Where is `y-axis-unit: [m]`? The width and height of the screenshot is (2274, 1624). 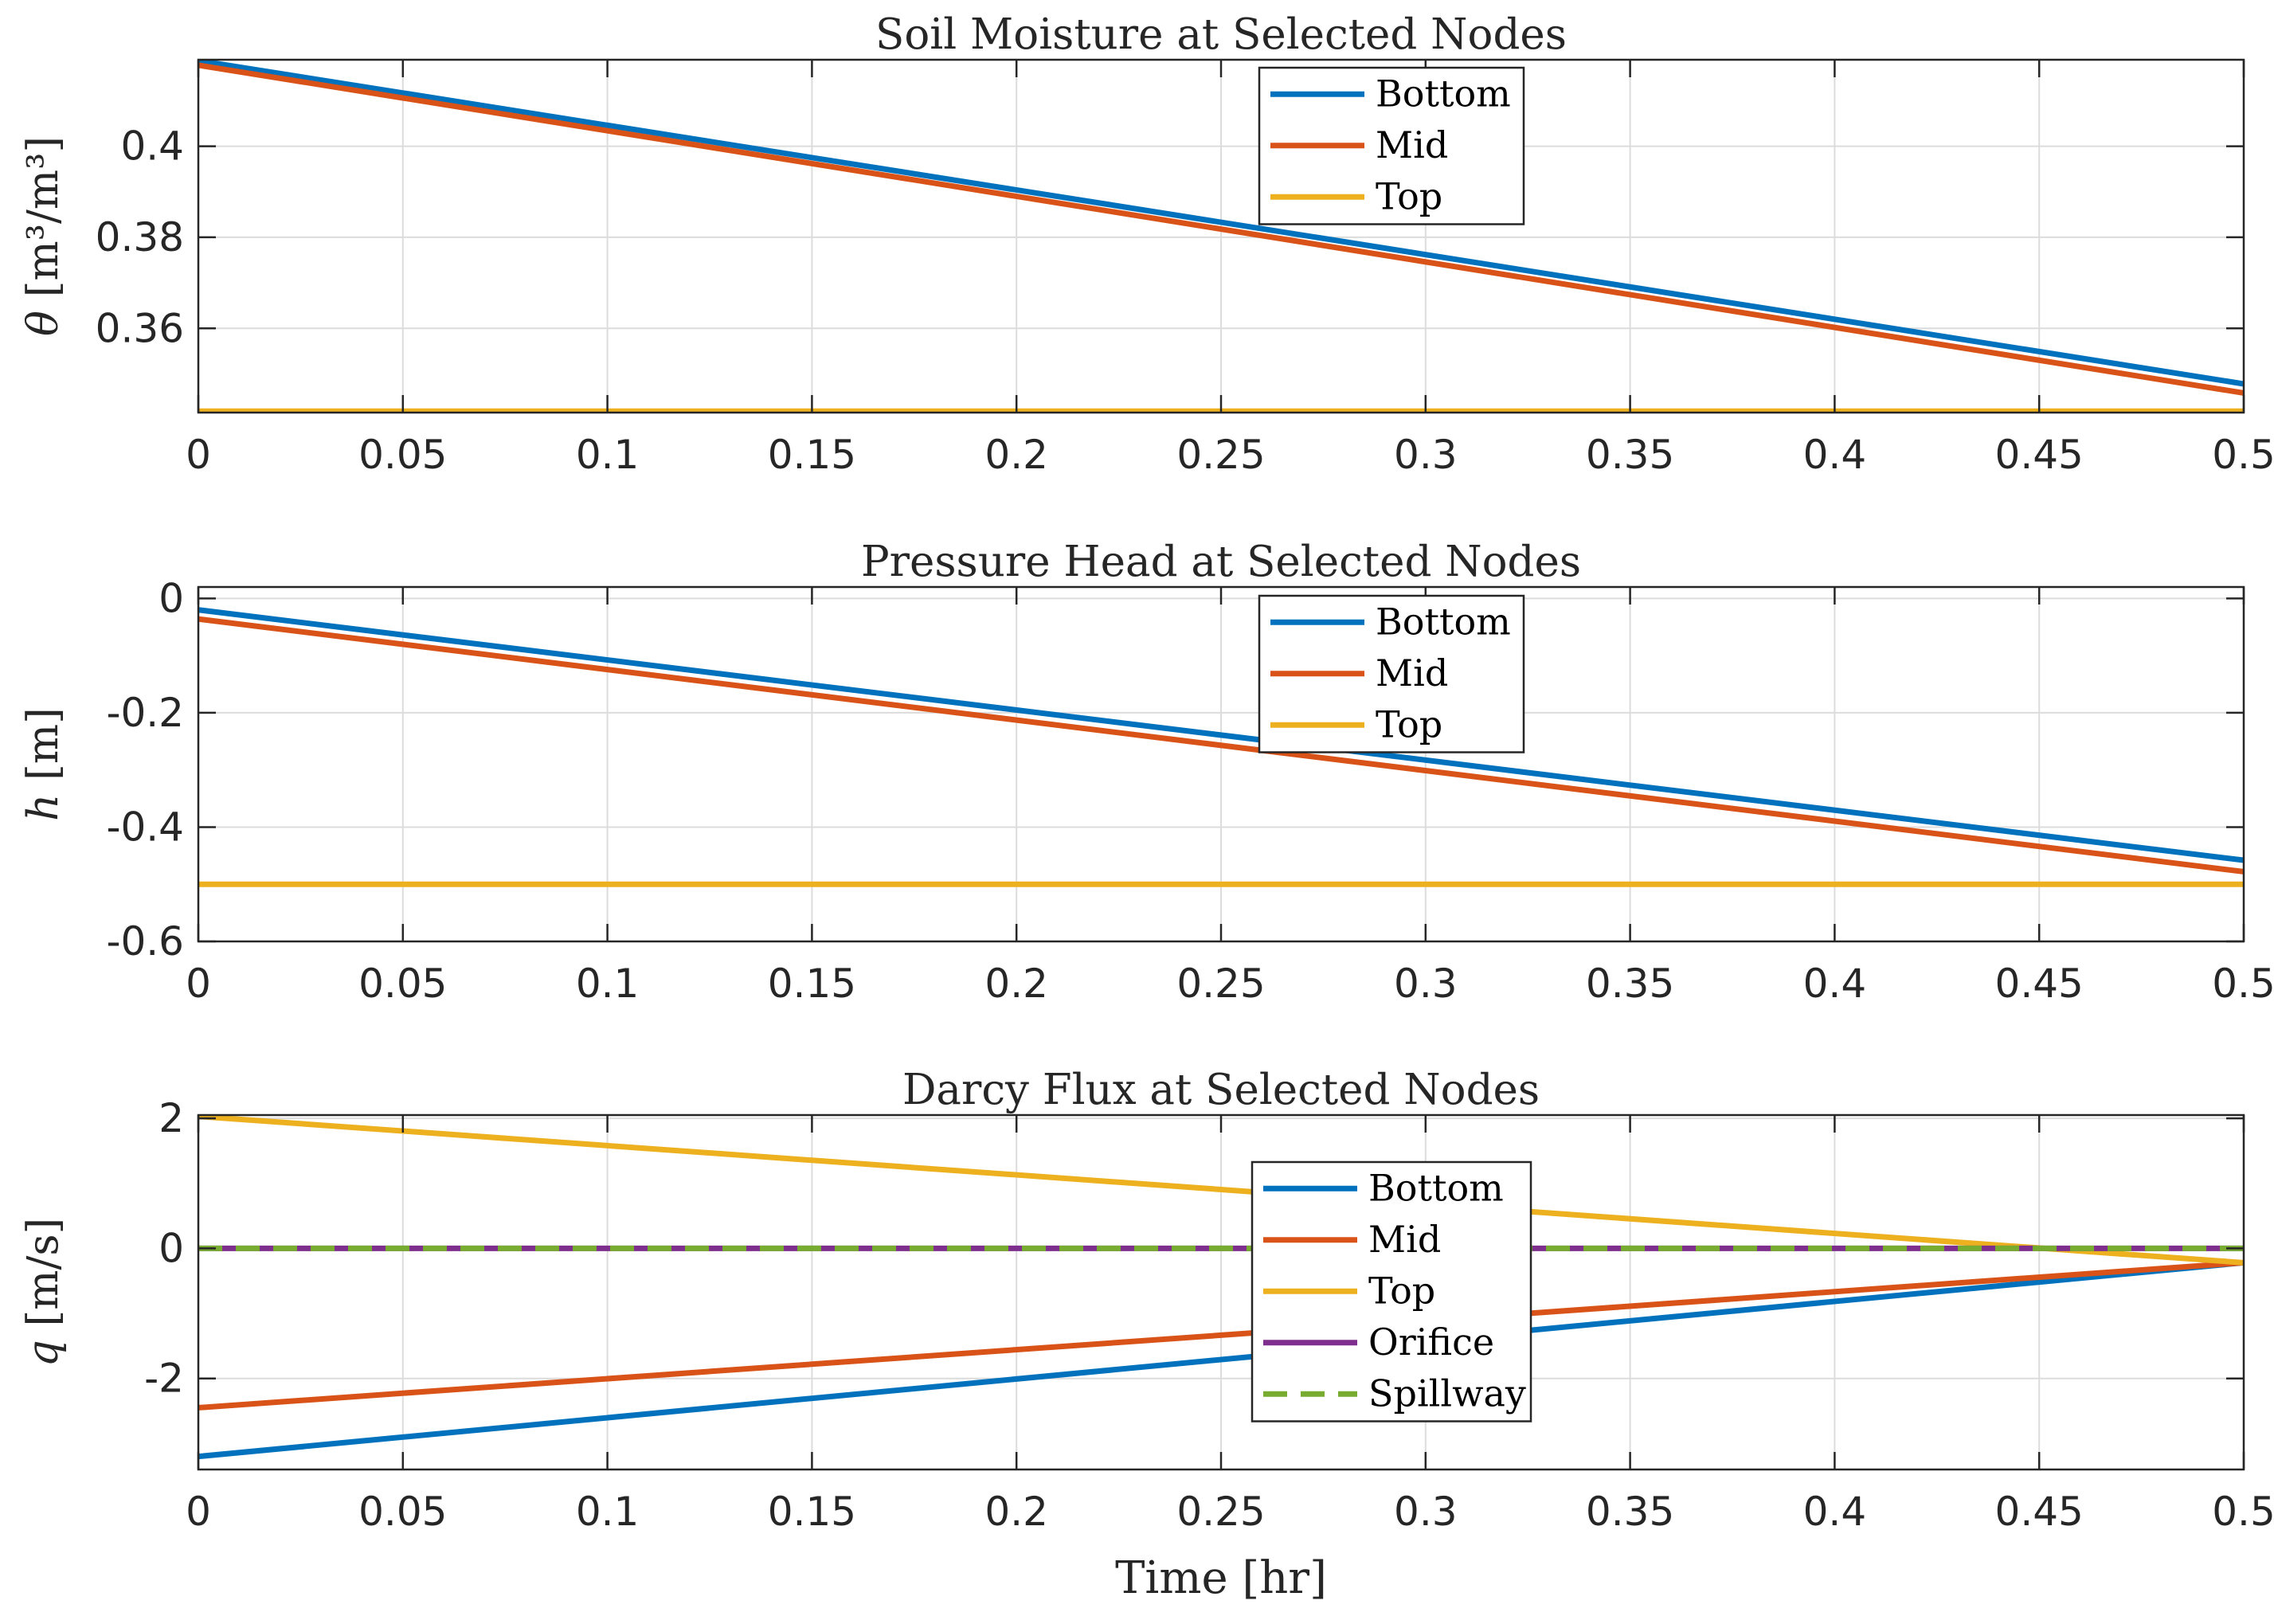
y-axis-unit: [m] is located at coordinates (43, 744).